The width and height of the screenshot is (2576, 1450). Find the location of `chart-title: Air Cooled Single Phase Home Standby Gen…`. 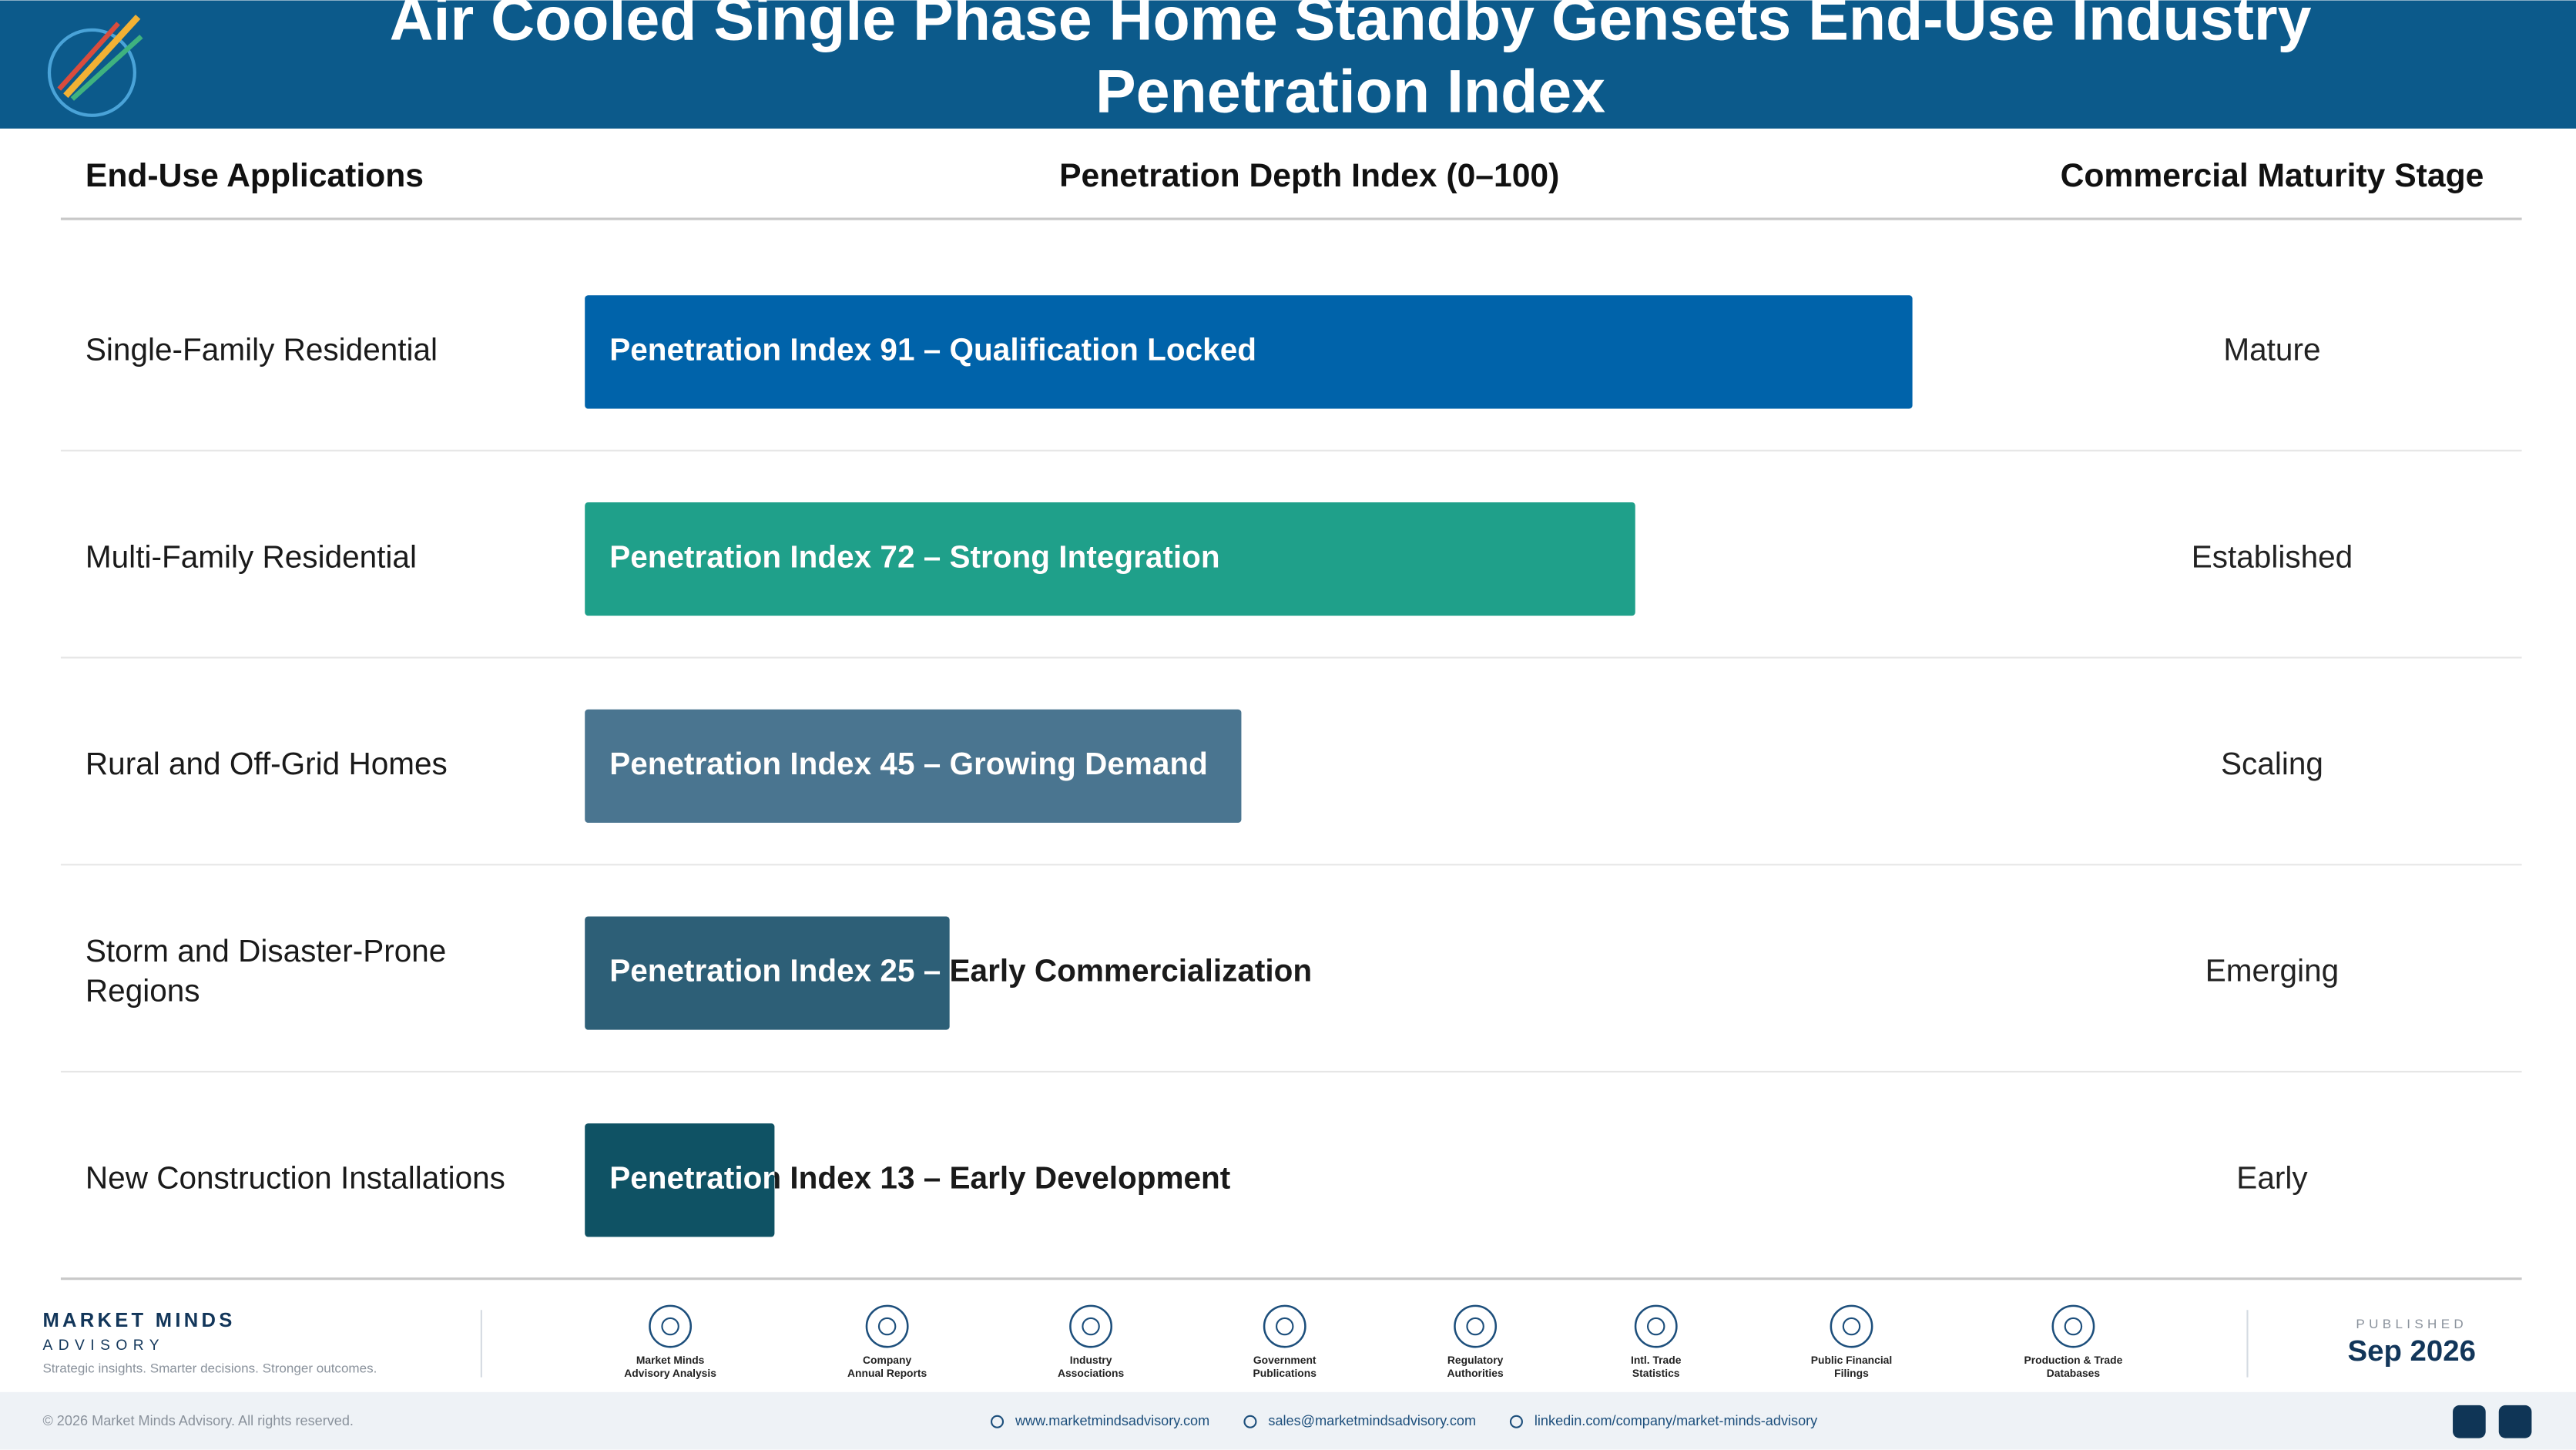

chart-title: Air Cooled Single Phase Home Standby Gen… is located at coordinates (1350, 63).